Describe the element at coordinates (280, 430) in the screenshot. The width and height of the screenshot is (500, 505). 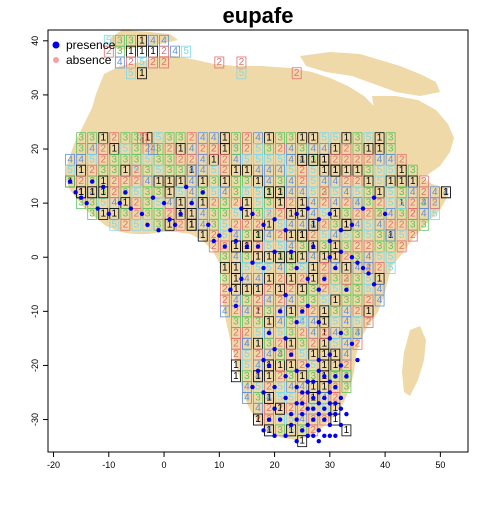
I see `fold-cell: 3` at that location.